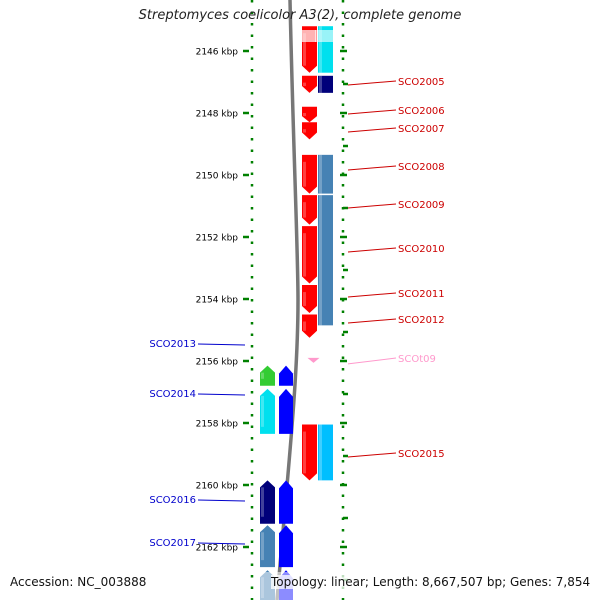  What do you see at coordinates (217, 487) in the screenshot?
I see `ruler-label: 2160 kbp` at bounding box center [217, 487].